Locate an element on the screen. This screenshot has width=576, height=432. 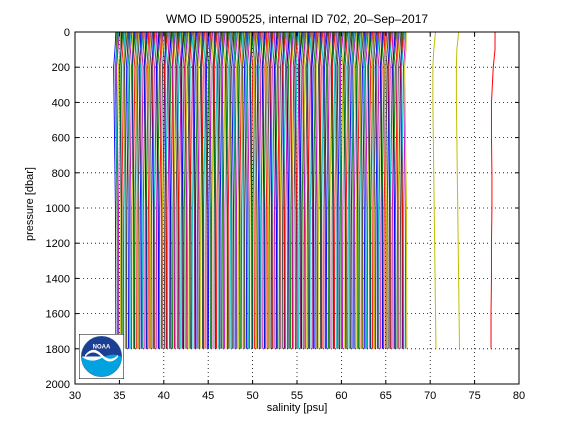
y-tick-label: 1000 is located at coordinates (58, 209).